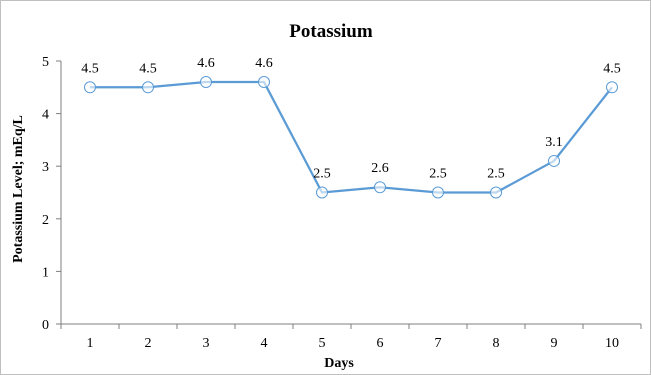 This screenshot has height=375, width=651. I want to click on y-axis-title: Potassium Level; mEq/L, so click(18, 189).